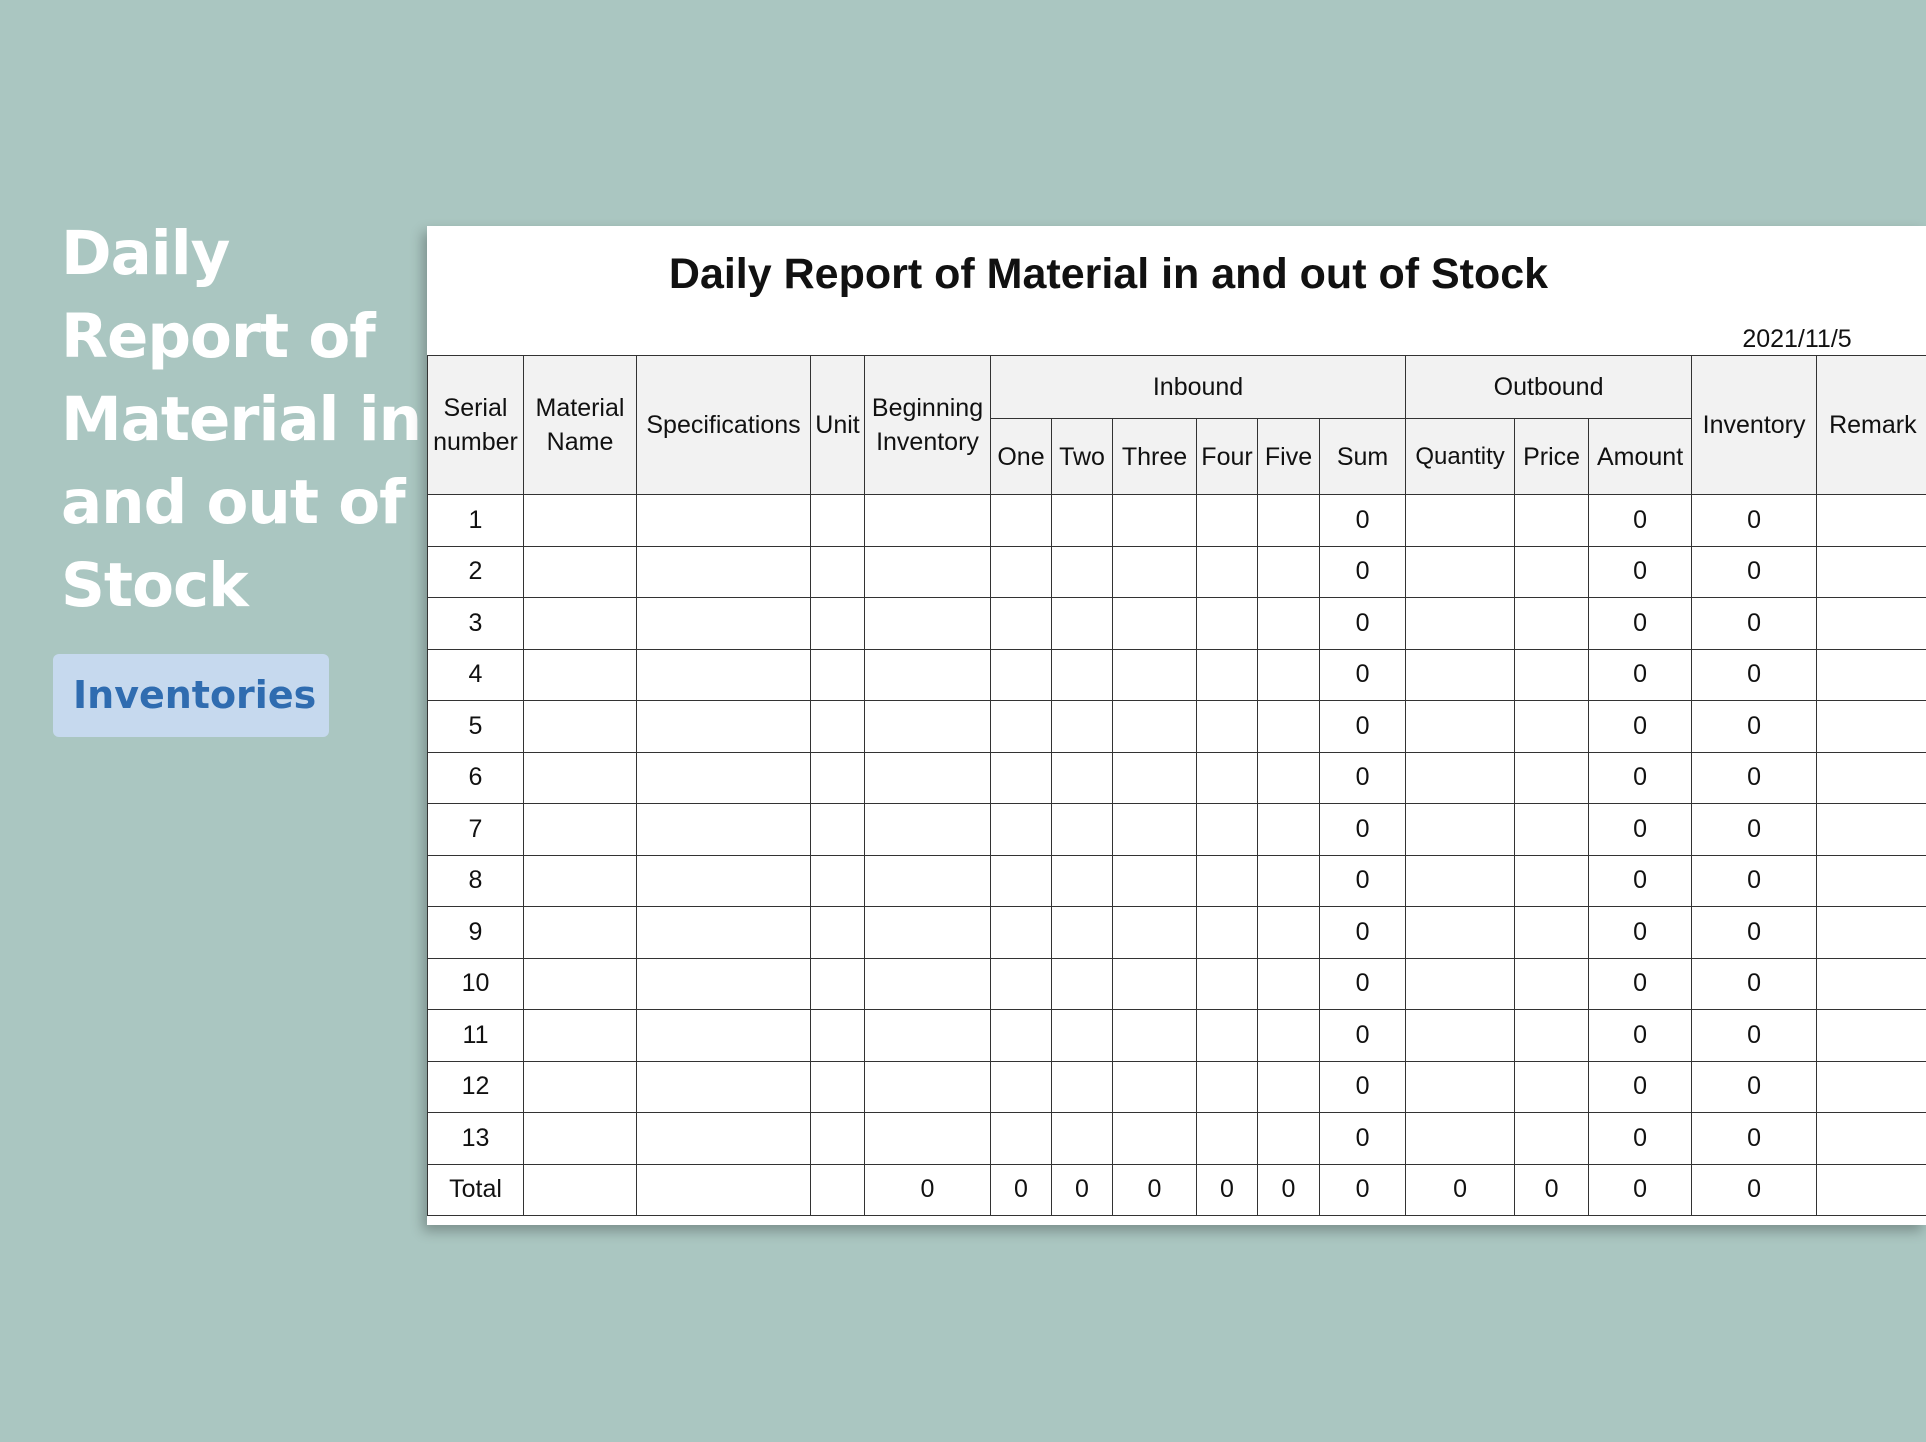  I want to click on cell-serial: 3, so click(475, 623).